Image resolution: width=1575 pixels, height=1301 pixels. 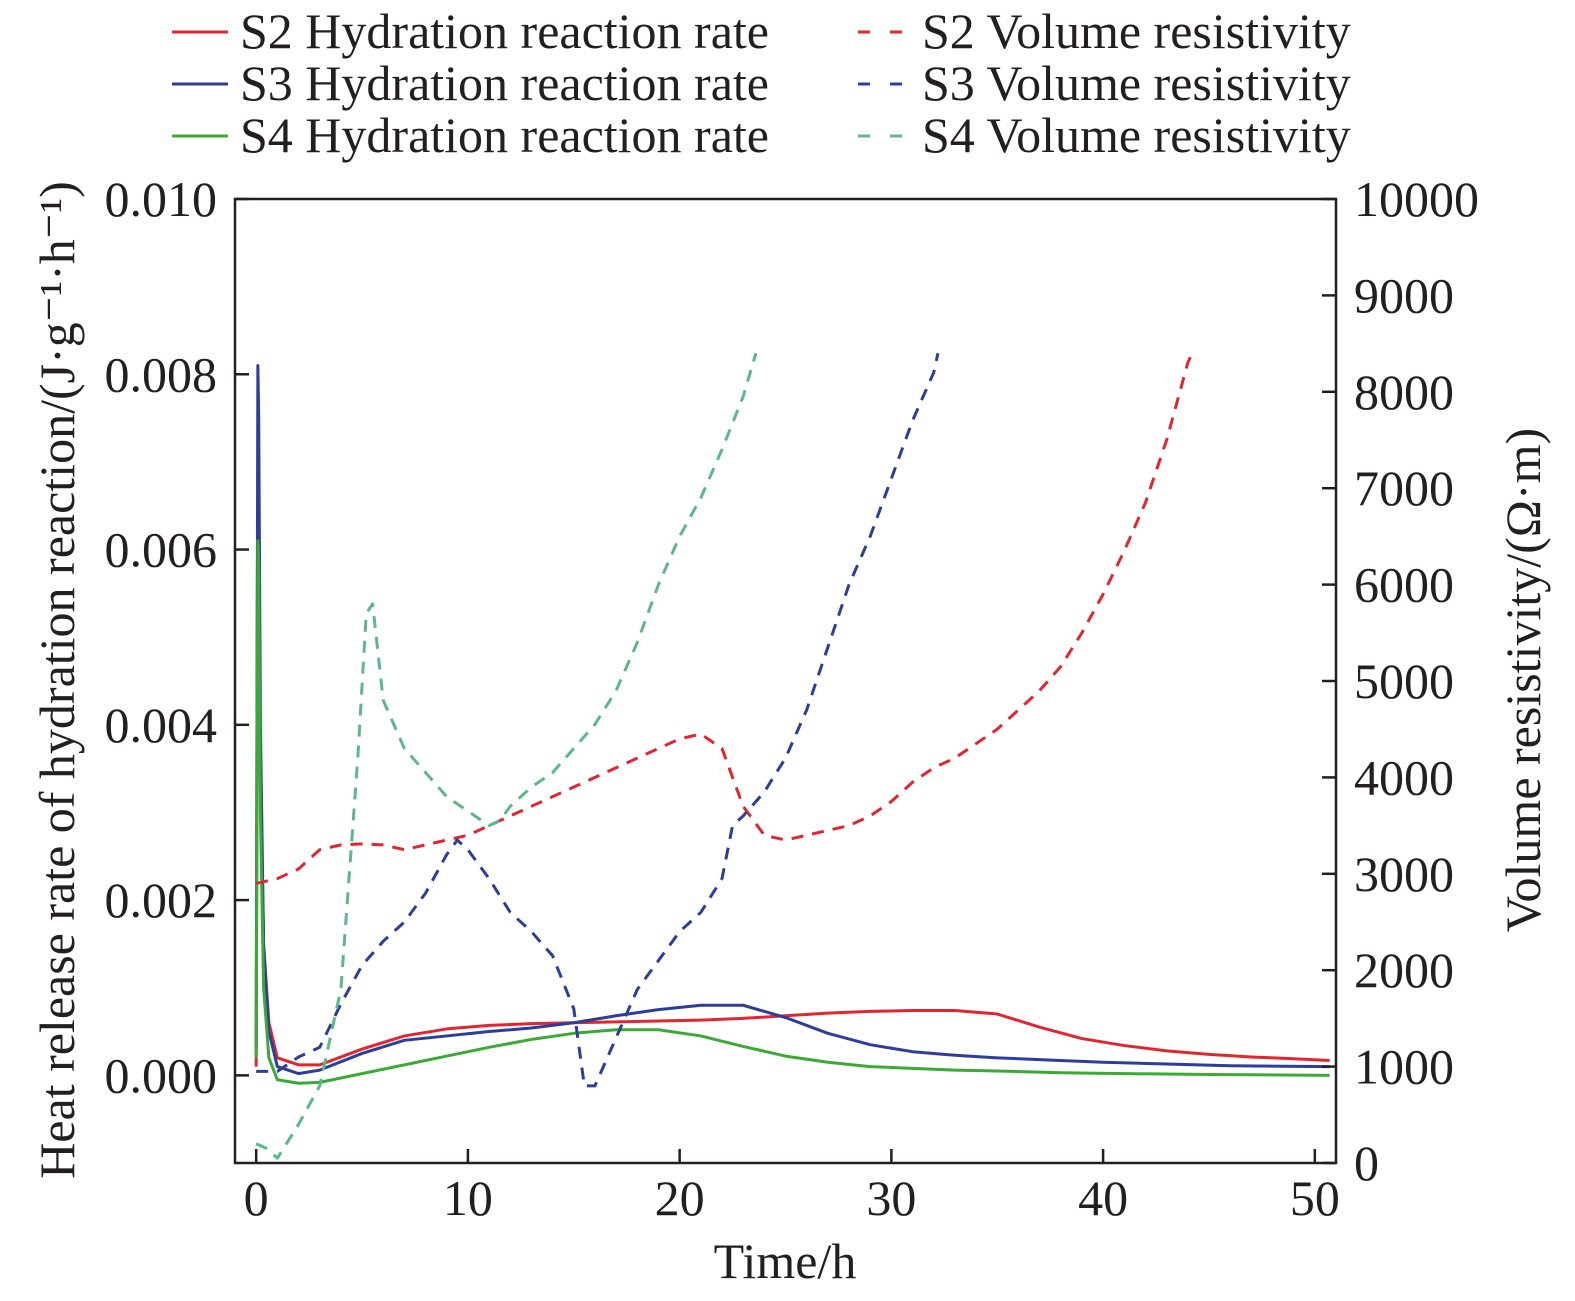 What do you see at coordinates (161, 199) in the screenshot?
I see `y-left-tick-label: 0.010` at bounding box center [161, 199].